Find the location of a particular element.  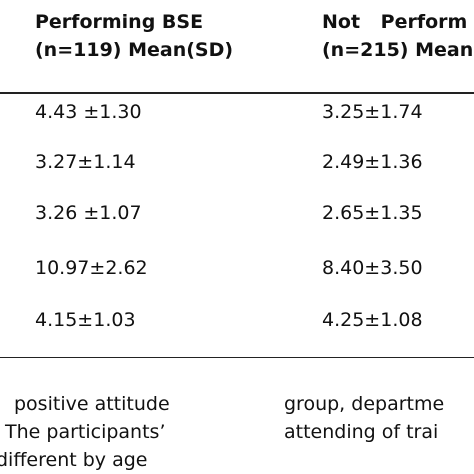

table-cell: 4.25±1.08 is located at coordinates (372, 320).